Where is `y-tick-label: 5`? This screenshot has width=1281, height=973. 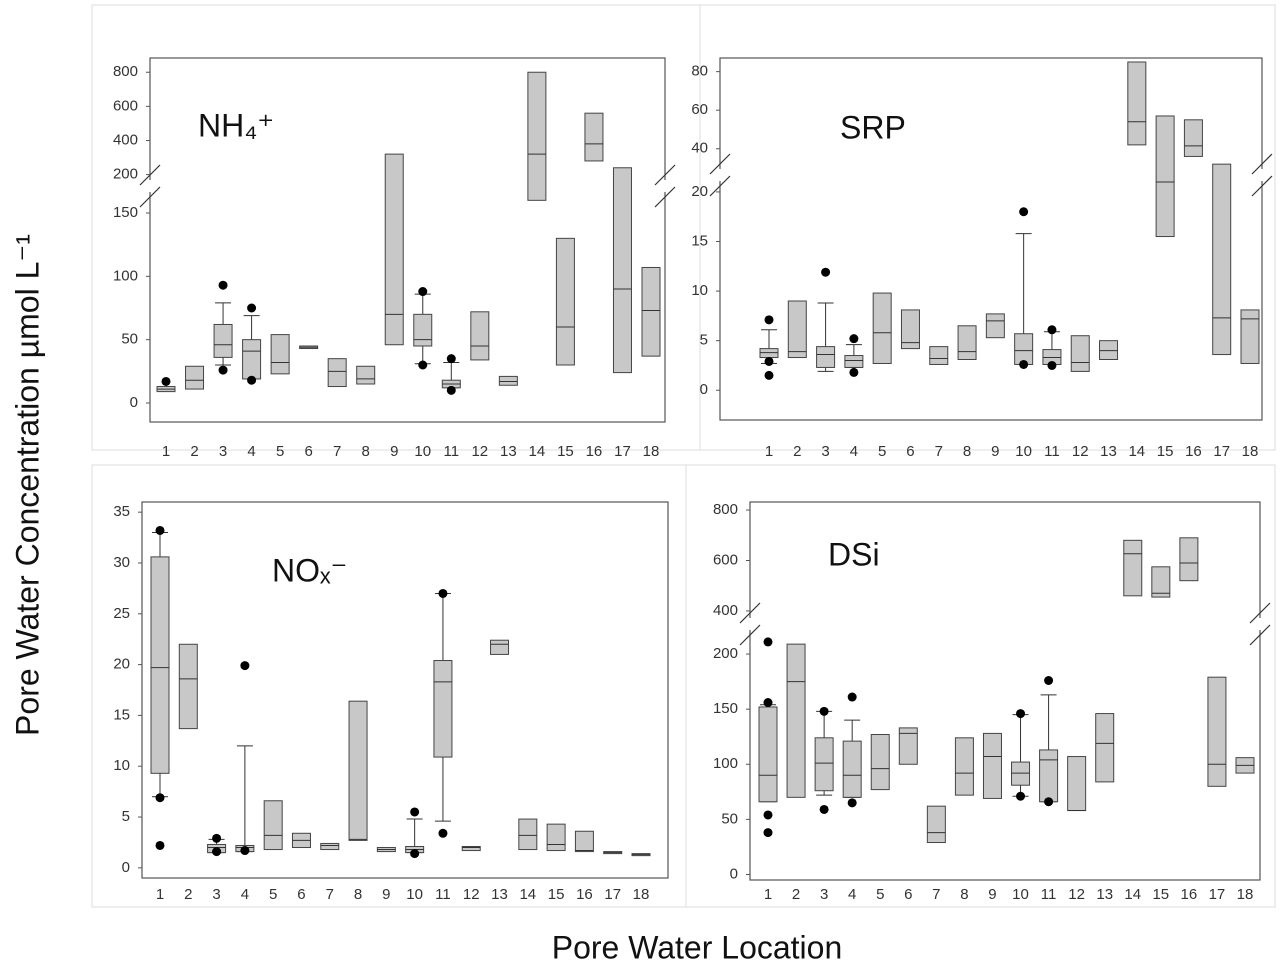 y-tick-label: 5 is located at coordinates (704, 340).